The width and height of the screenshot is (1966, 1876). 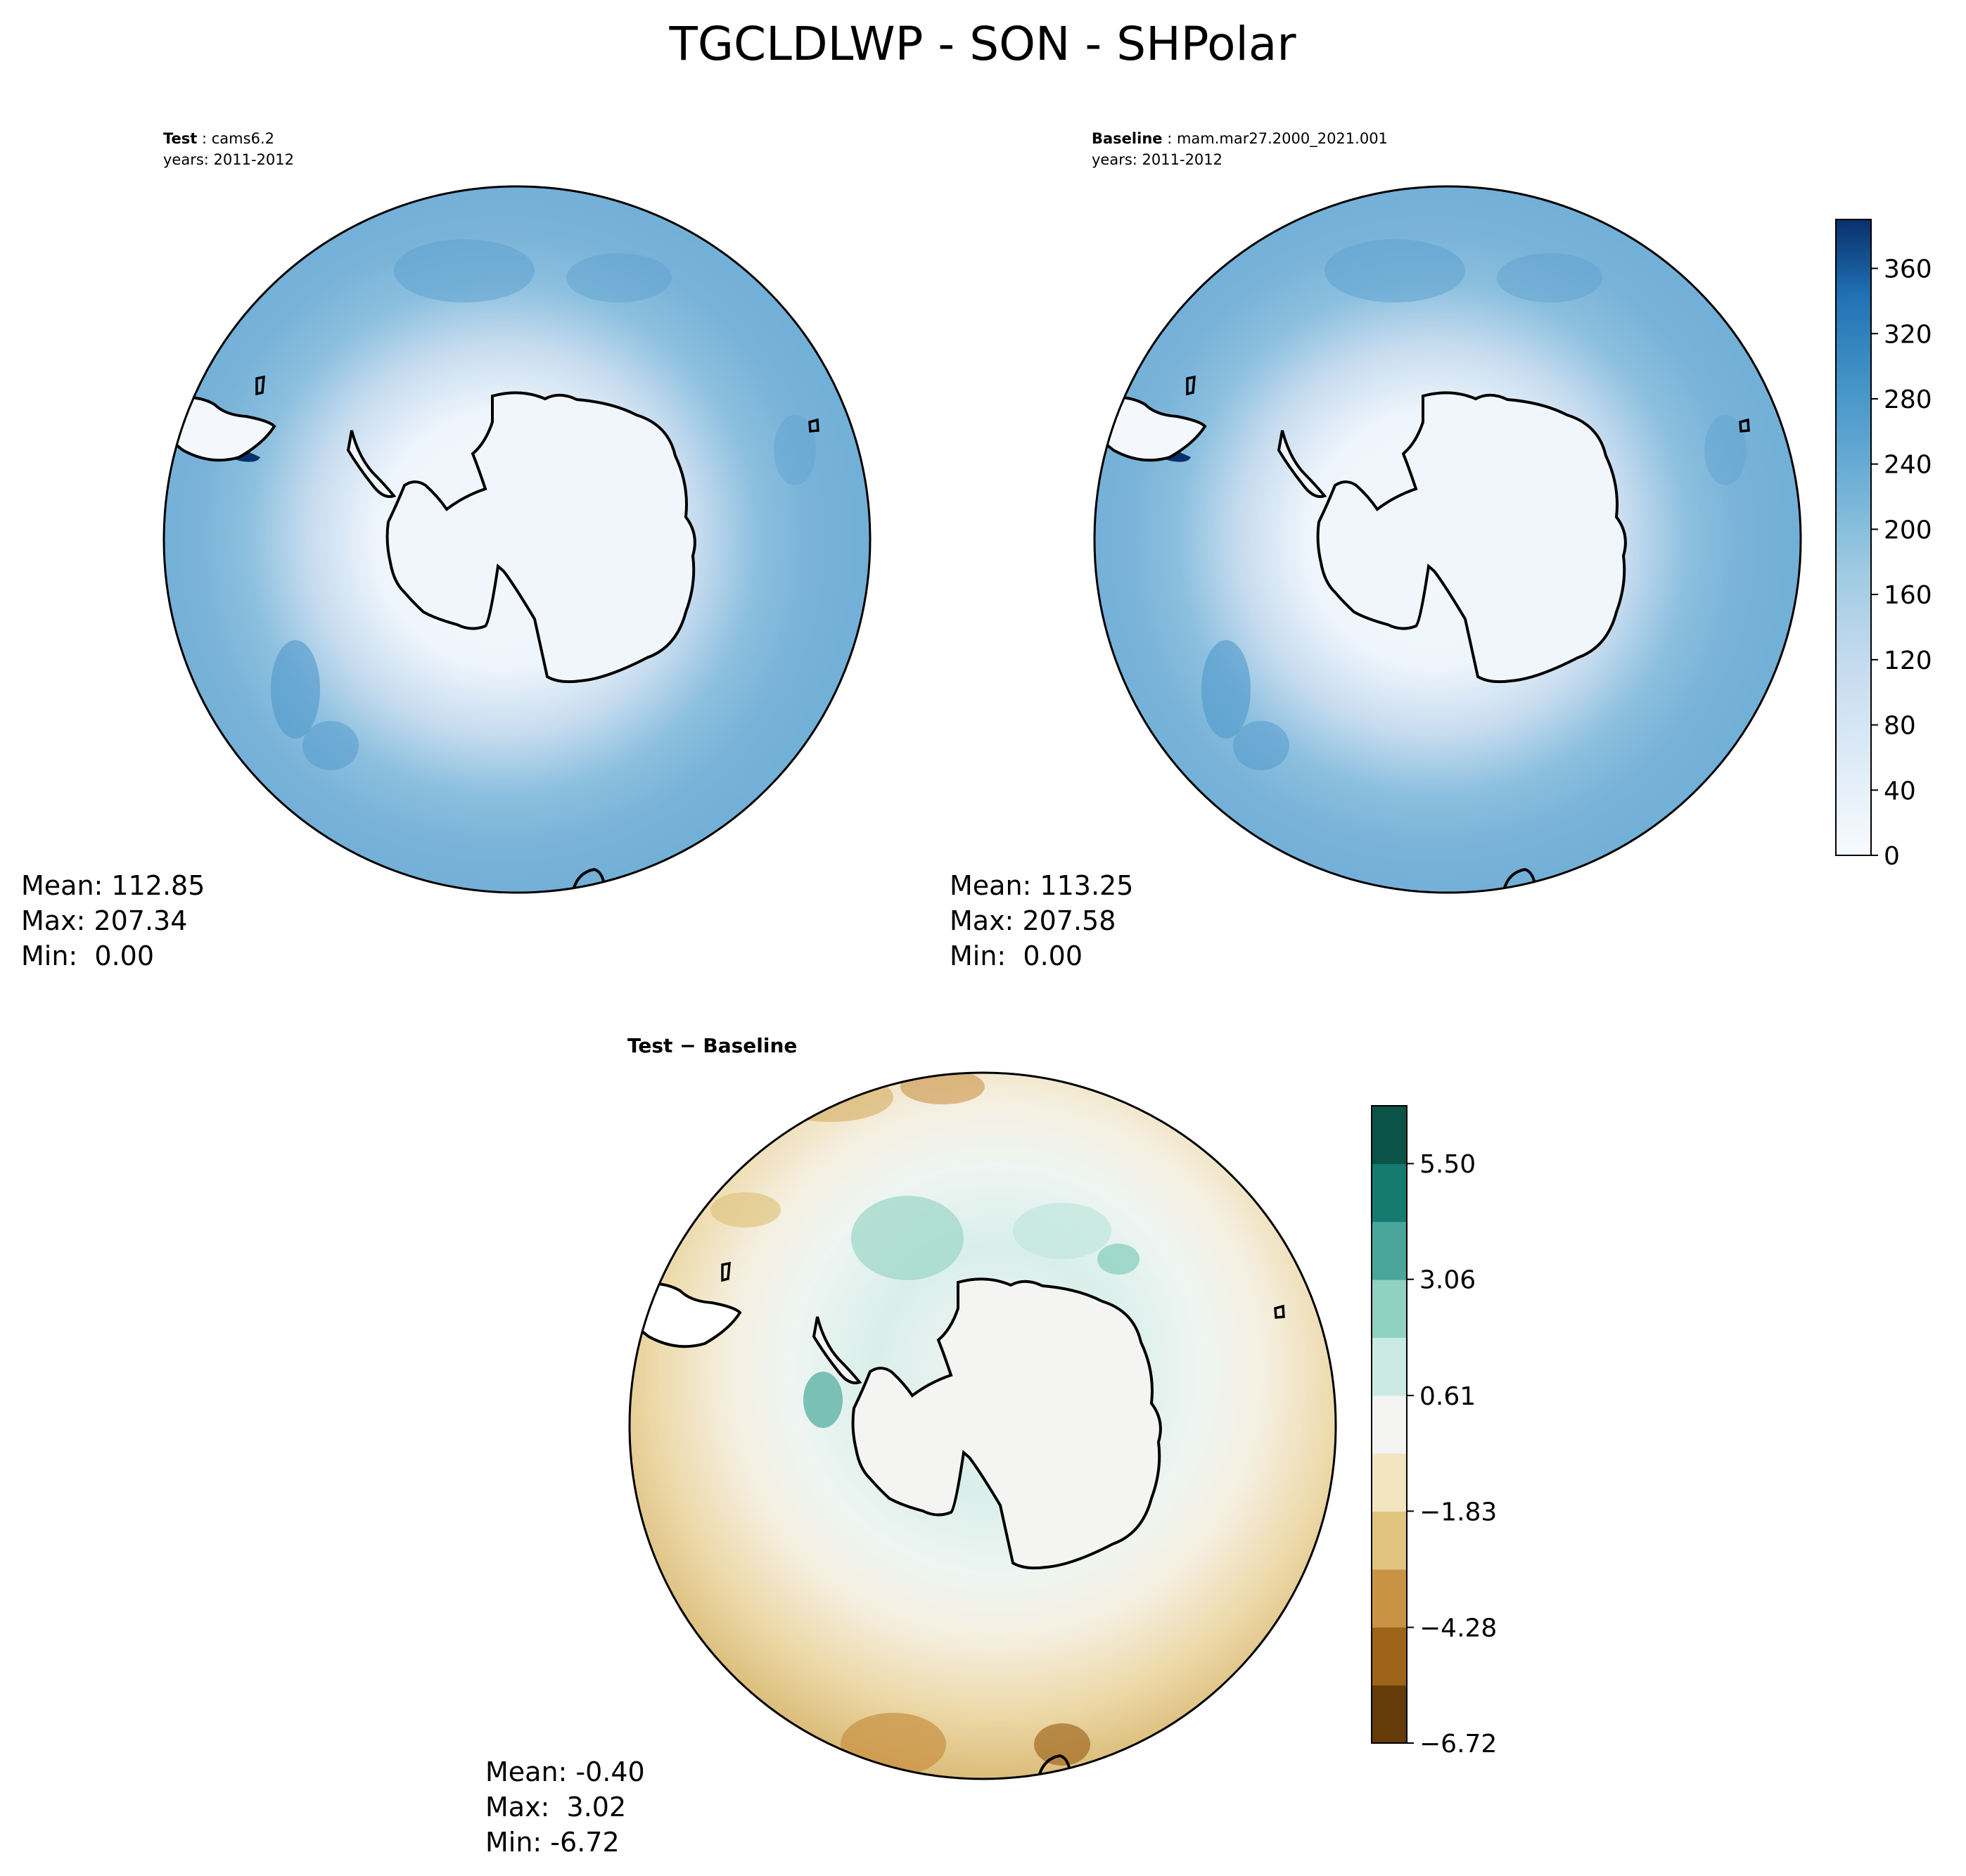 What do you see at coordinates (1127, 138) in the screenshot?
I see `baseline-label-bold: Baseline` at bounding box center [1127, 138].